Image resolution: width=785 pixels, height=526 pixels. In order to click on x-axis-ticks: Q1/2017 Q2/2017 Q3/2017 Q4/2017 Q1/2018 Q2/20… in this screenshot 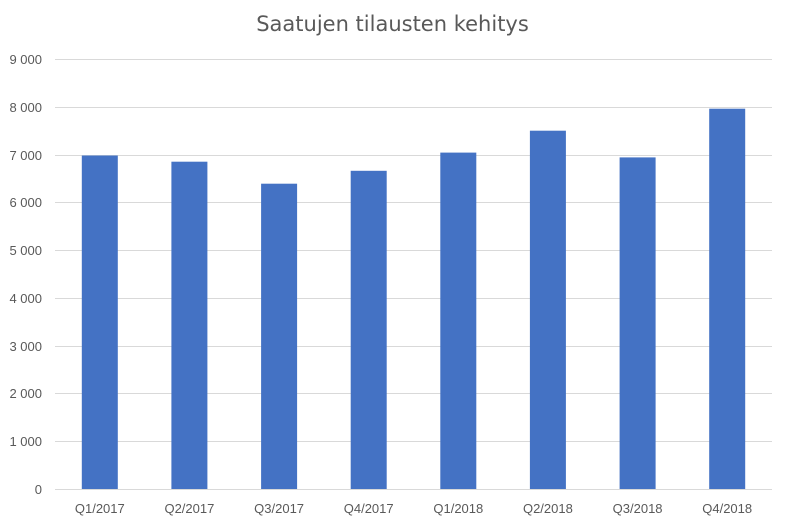, I will do `click(413, 508)`.